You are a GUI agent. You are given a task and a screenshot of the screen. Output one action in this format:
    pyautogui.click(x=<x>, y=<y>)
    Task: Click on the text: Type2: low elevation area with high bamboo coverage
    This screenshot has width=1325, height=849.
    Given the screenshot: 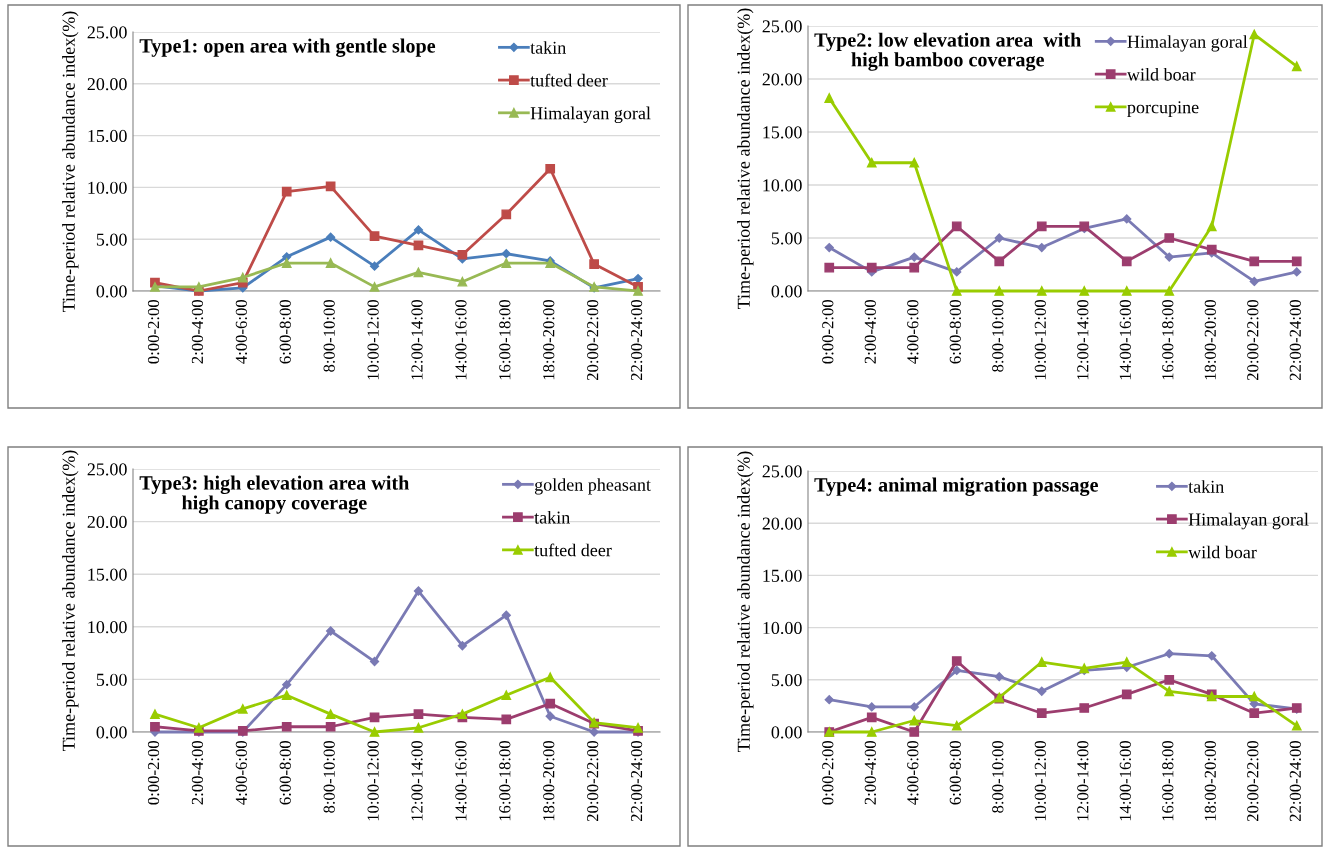 What is the action you would take?
    pyautogui.click(x=948, y=51)
    